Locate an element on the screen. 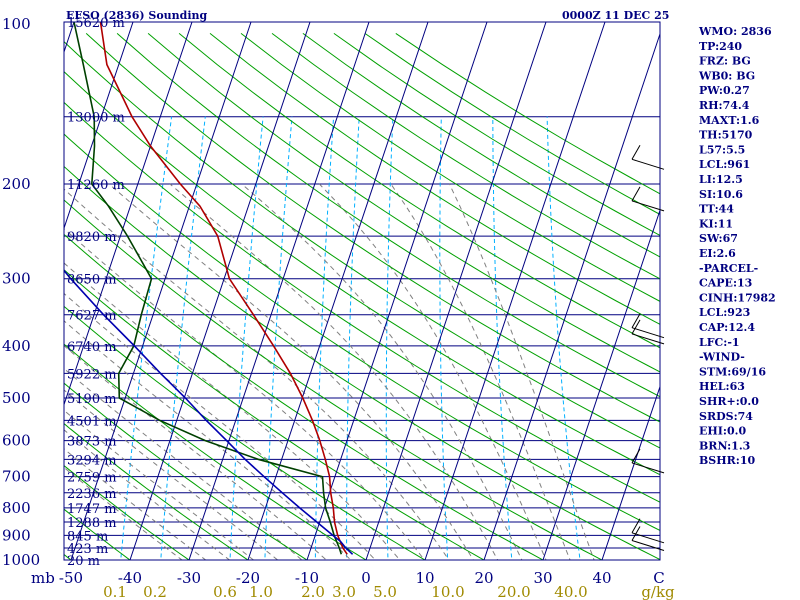 This screenshot has width=800, height=600. pressure-unit-label: mb is located at coordinates (43, 578).